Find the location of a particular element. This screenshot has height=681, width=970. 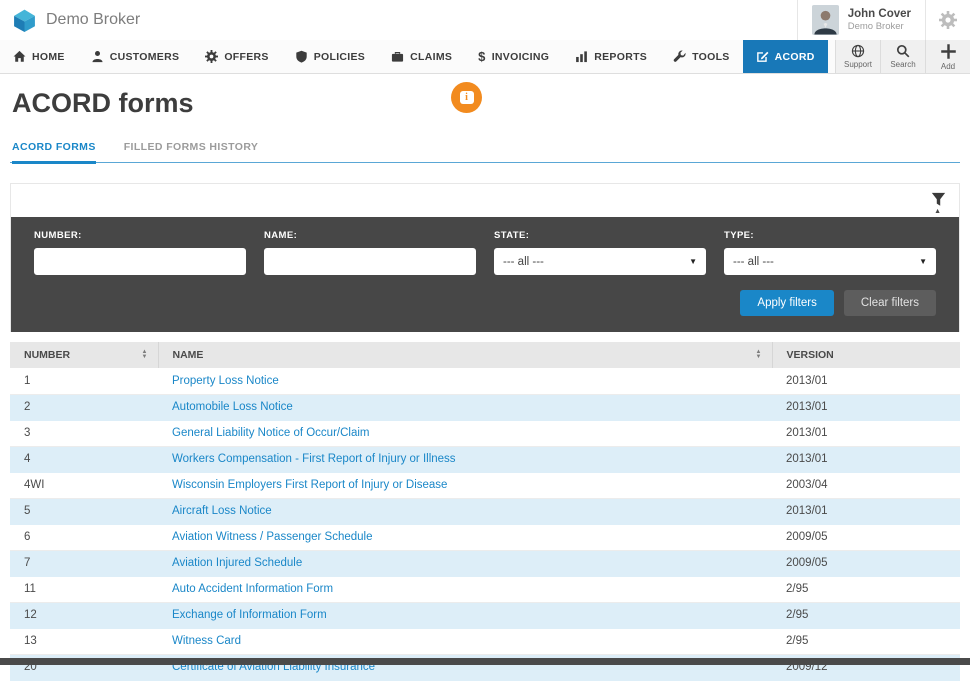

search-button: Search is located at coordinates (902, 56).